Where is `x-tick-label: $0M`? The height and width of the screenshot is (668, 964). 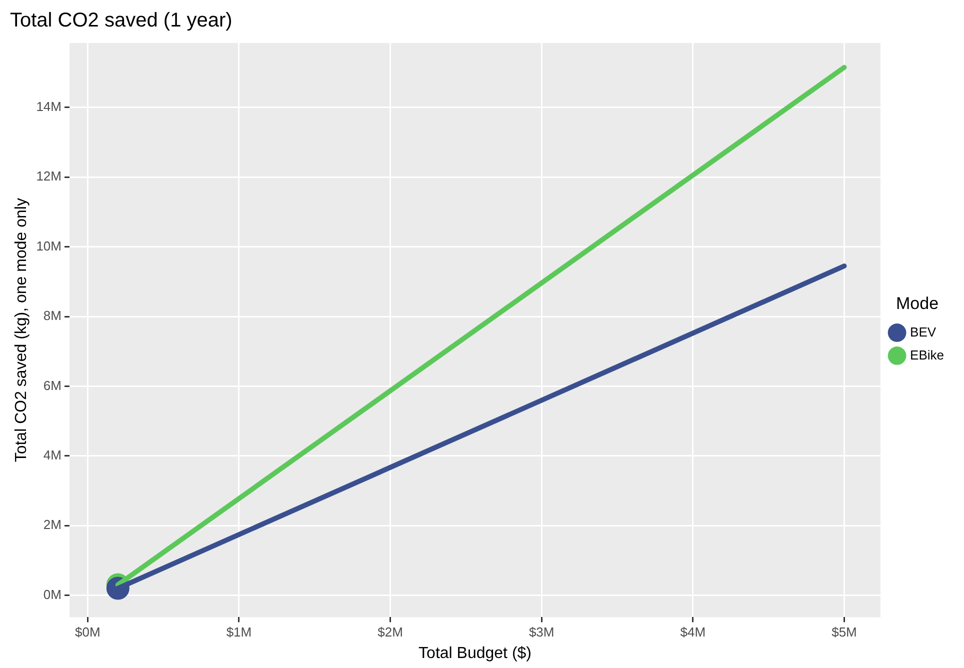
x-tick-label: $0M is located at coordinates (87, 632).